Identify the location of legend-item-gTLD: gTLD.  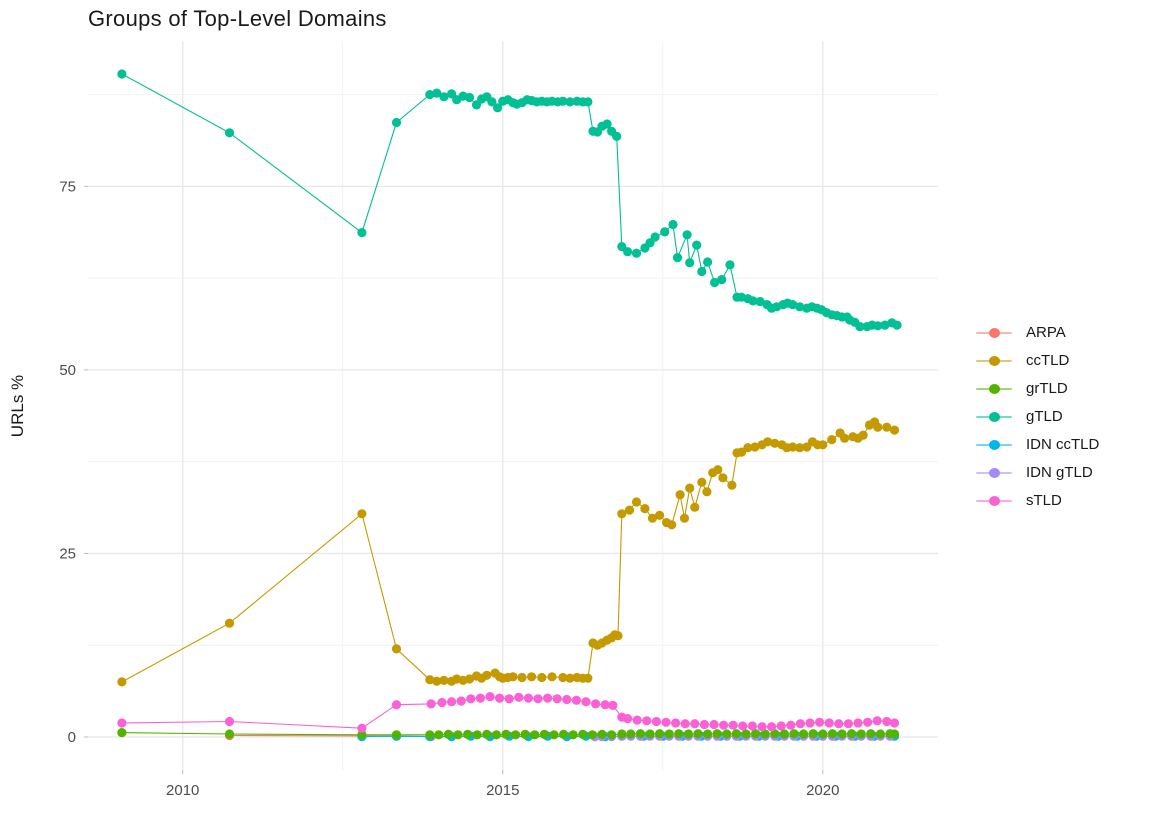
(1037, 416).